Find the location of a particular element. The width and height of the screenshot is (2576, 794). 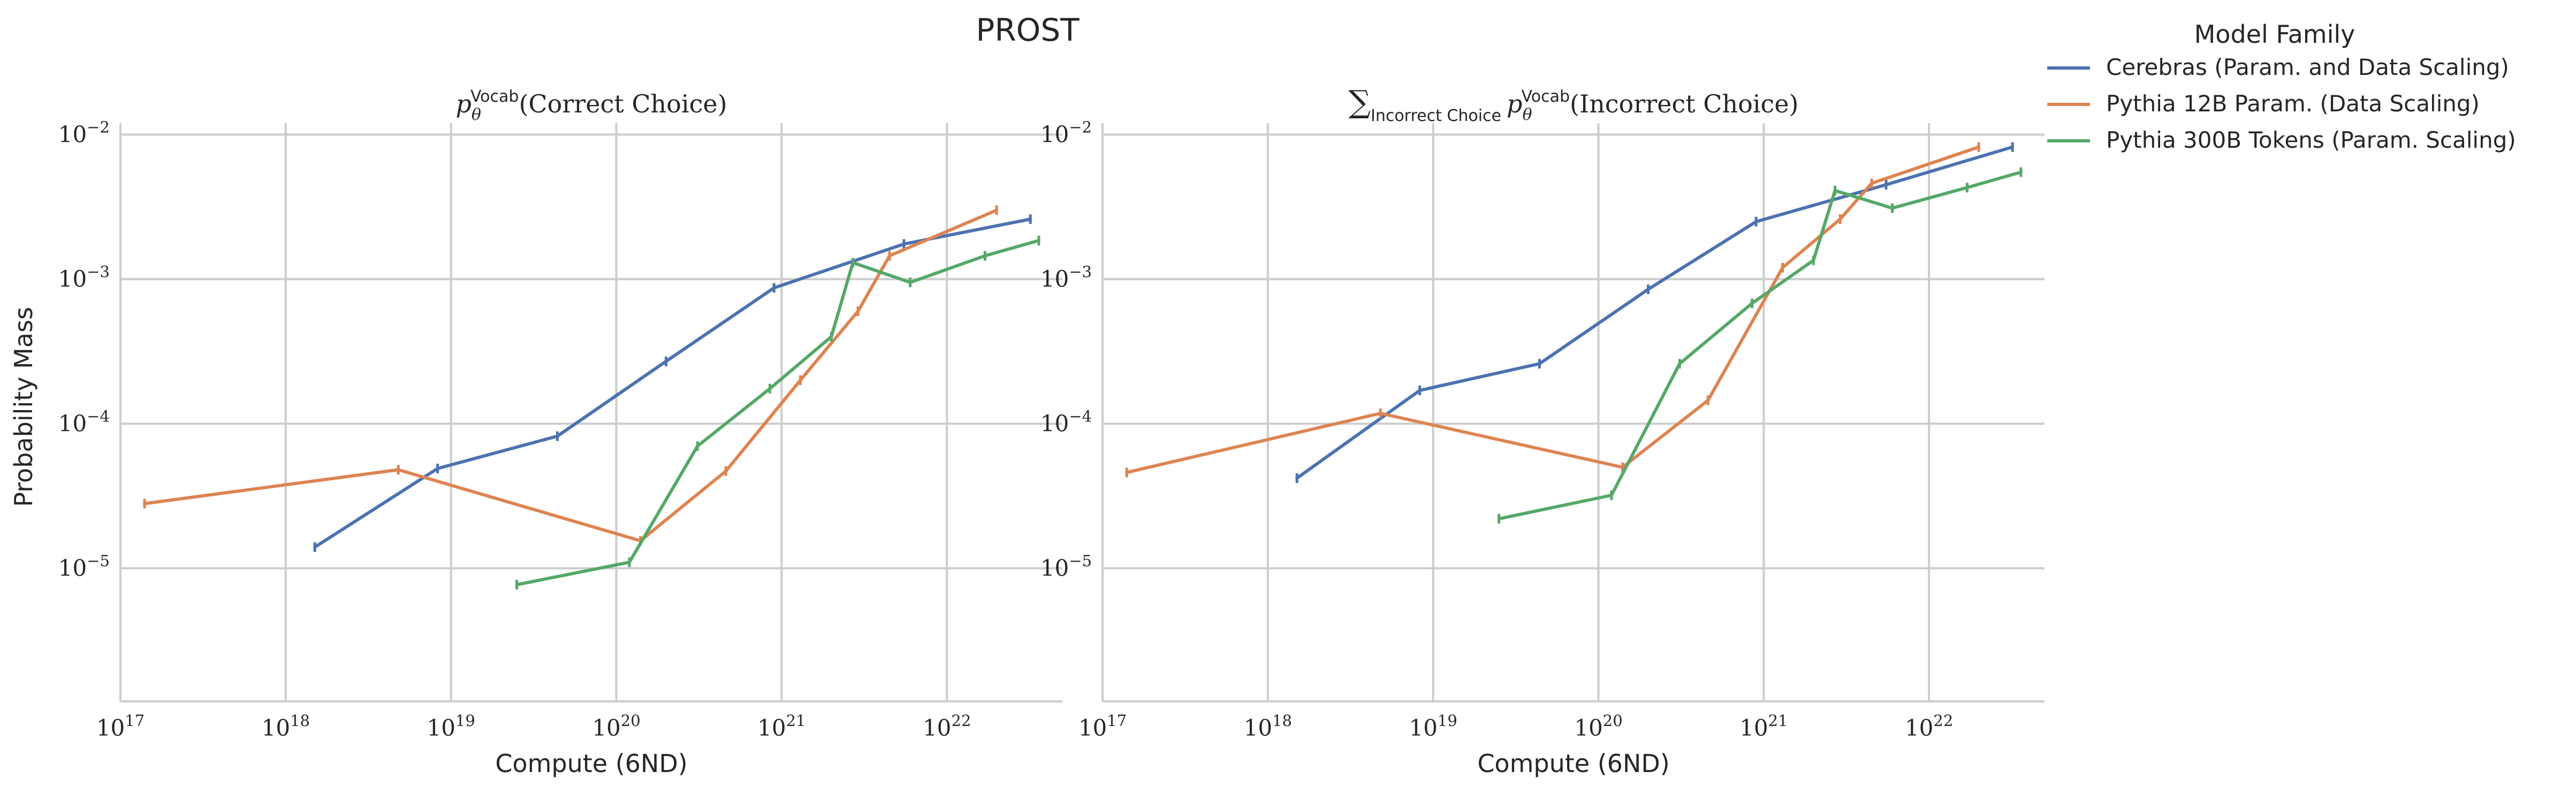

y-axis-label: Probability Mass is located at coordinates (23, 407).